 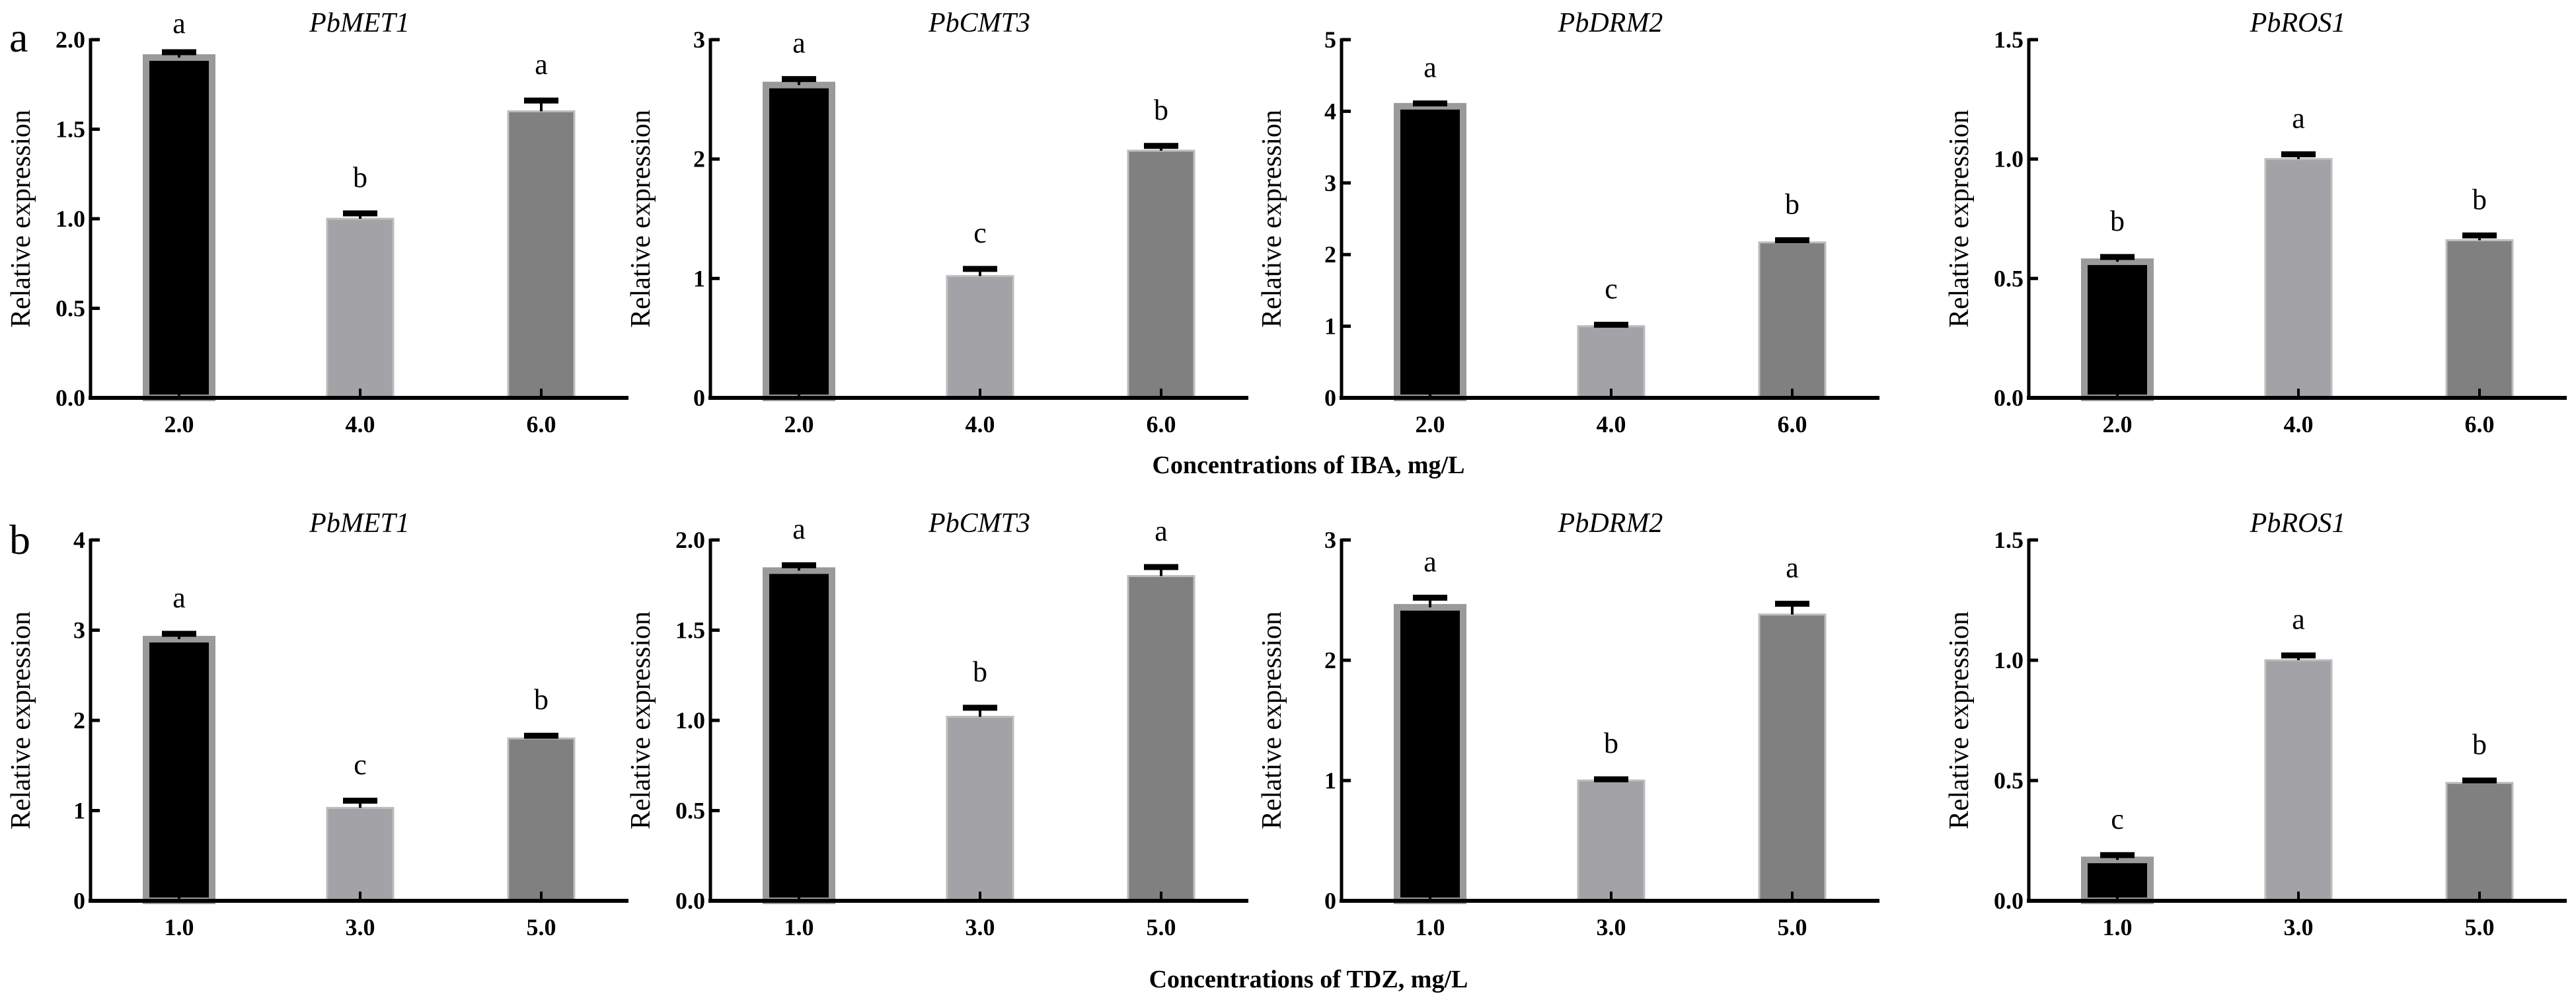 What do you see at coordinates (20, 539) in the screenshot?
I see `panel-label-b: b` at bounding box center [20, 539].